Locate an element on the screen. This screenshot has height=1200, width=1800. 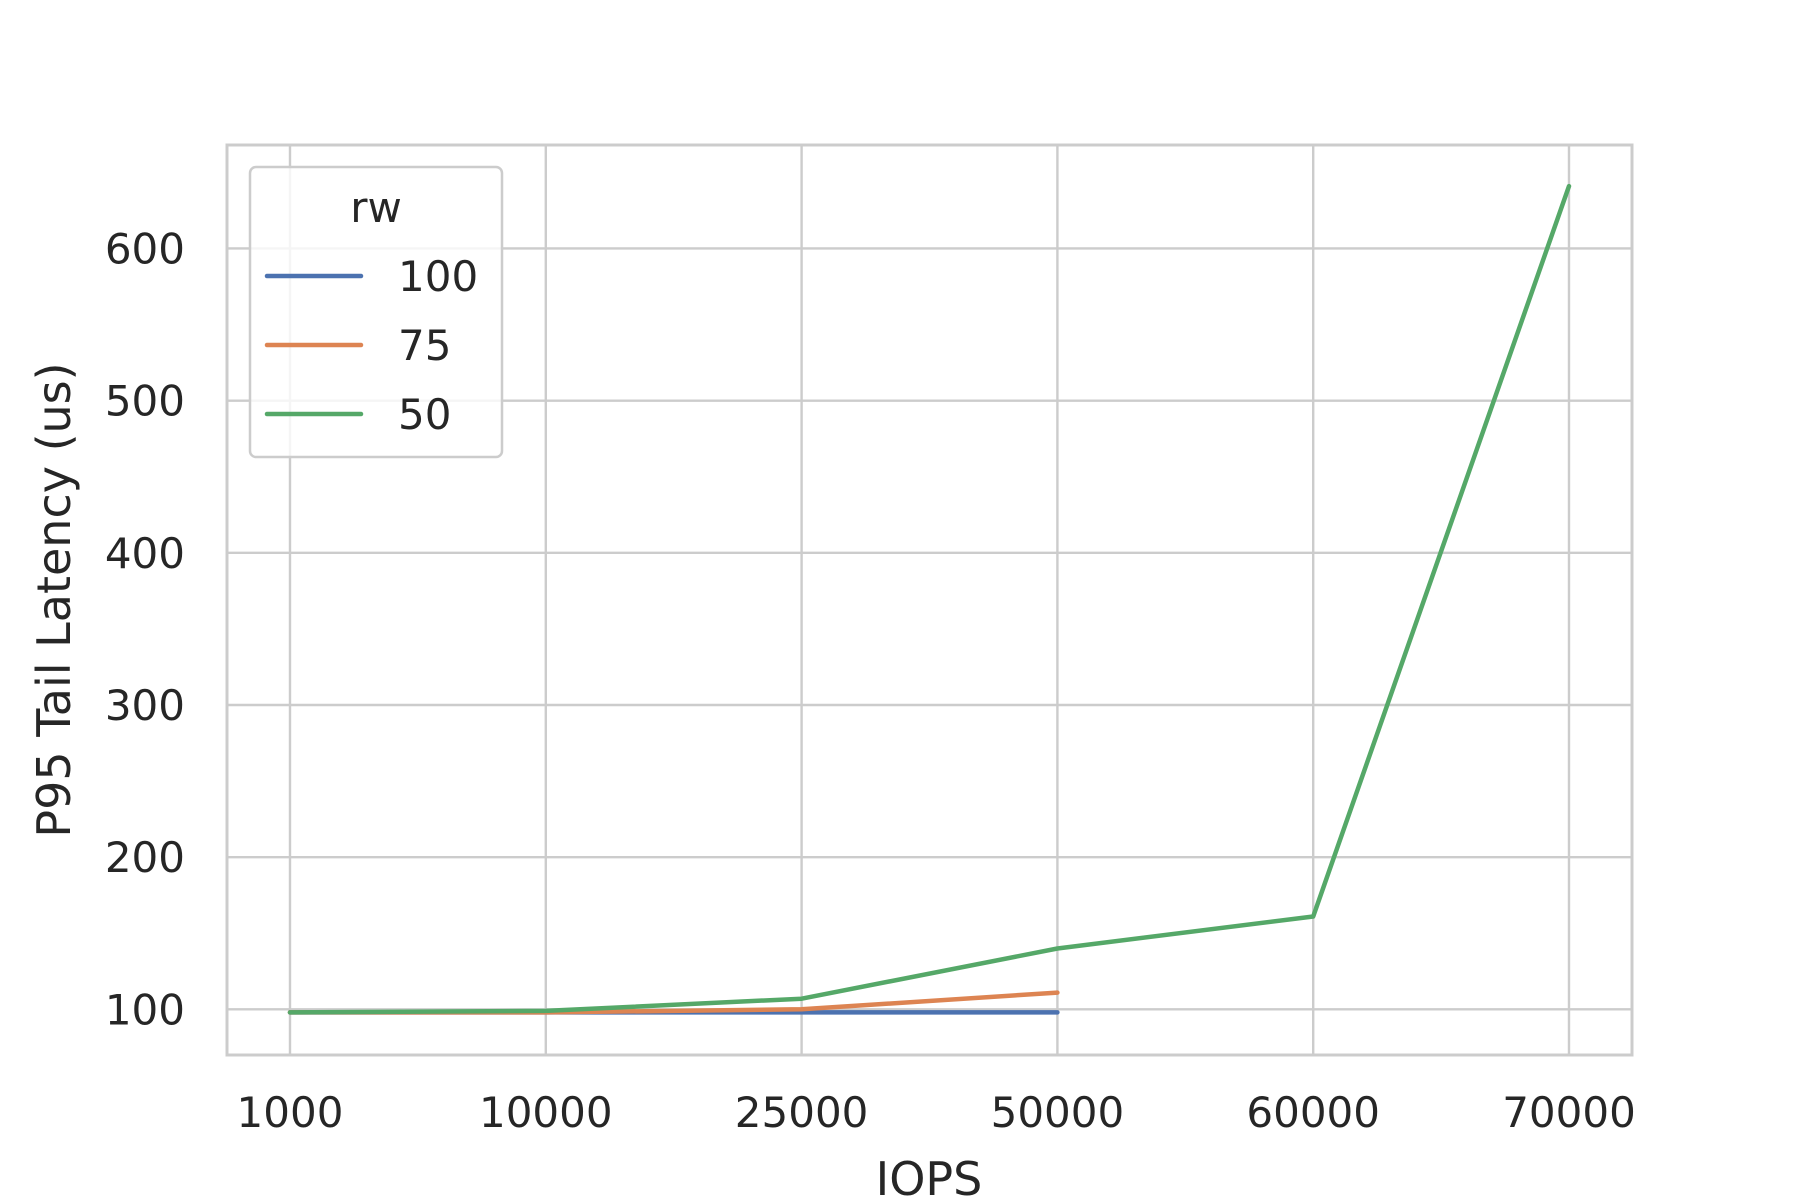
y-axis-label: P95 Tail Latency (us) is located at coordinates (54, 599).